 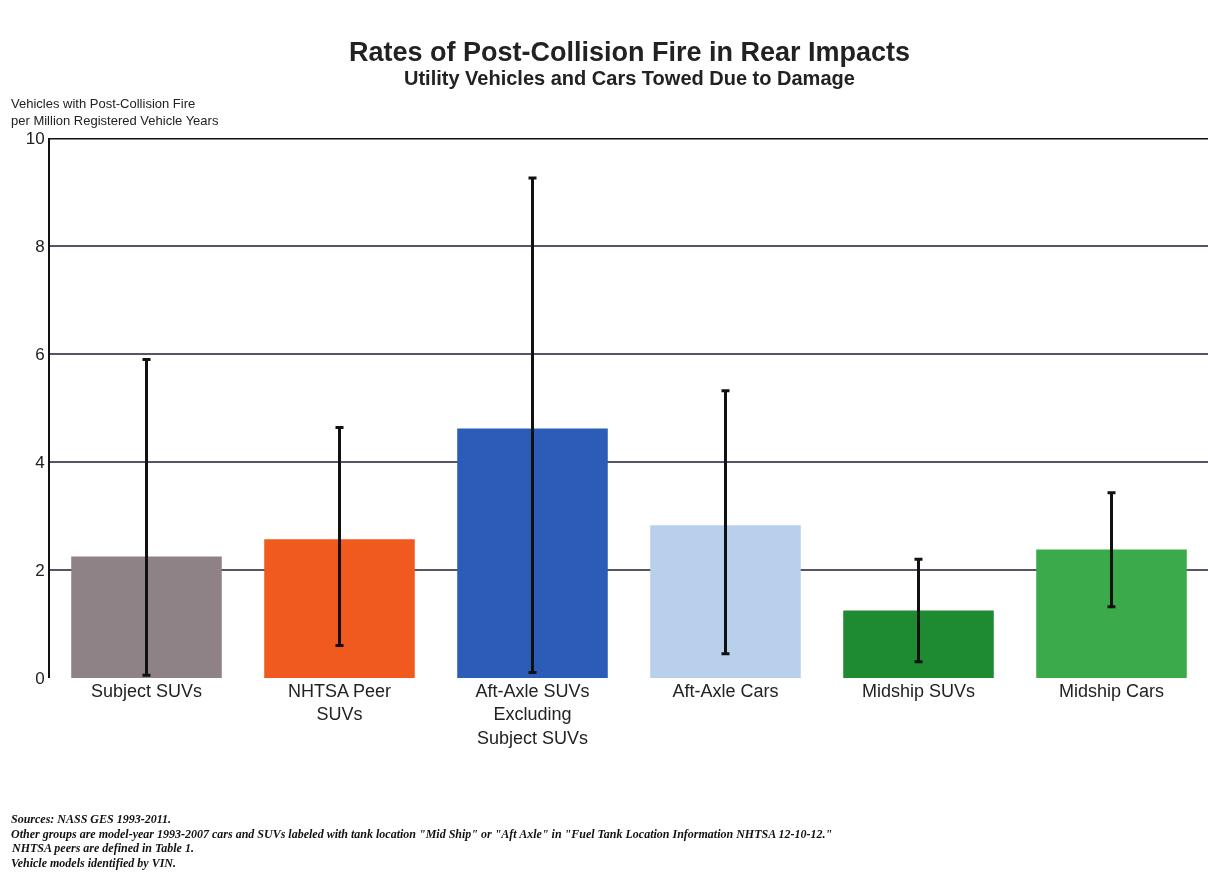 I want to click on source-note: Sources: NASS GES 1993-2011., so click(x=91, y=819).